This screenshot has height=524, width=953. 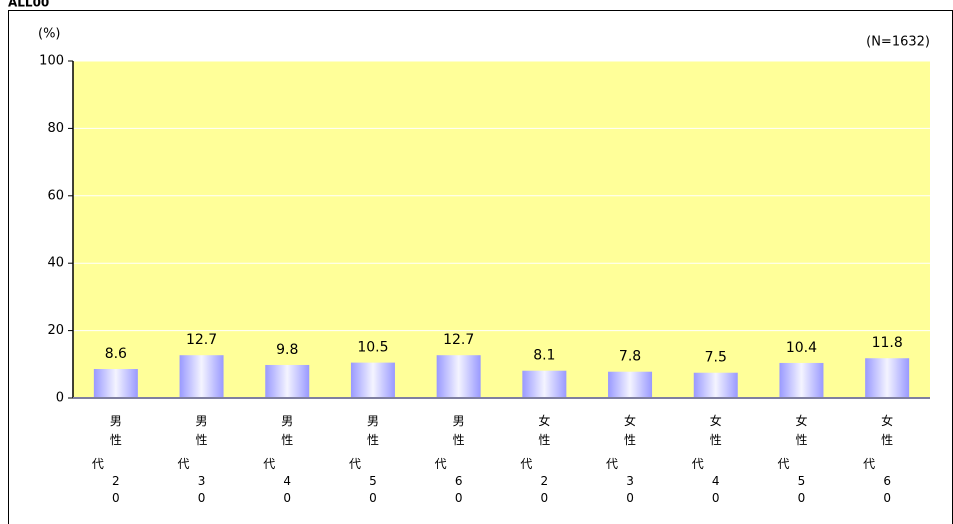 I want to click on header: ALL00, so click(x=28, y=5).